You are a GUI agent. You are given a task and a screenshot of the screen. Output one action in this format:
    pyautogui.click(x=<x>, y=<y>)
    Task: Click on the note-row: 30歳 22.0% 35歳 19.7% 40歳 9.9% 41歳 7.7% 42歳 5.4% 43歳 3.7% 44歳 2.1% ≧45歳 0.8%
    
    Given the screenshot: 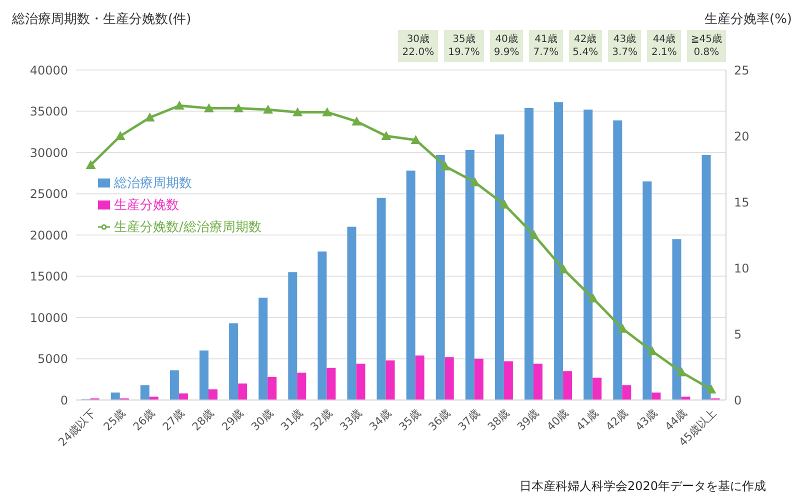 What is the action you would take?
    pyautogui.click(x=562, y=46)
    